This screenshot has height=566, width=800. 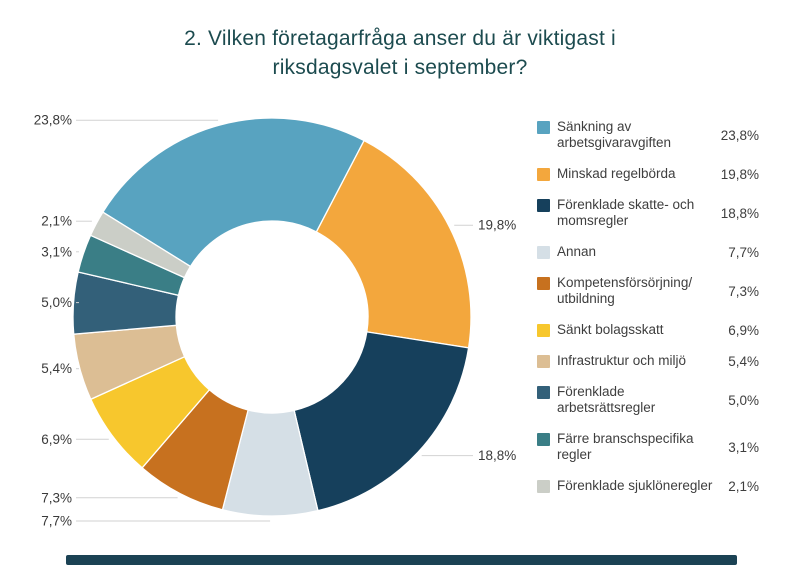 What do you see at coordinates (614, 134) in the screenshot?
I see `legend-item-label: Sänkning av arbetsgivaravgiften` at bounding box center [614, 134].